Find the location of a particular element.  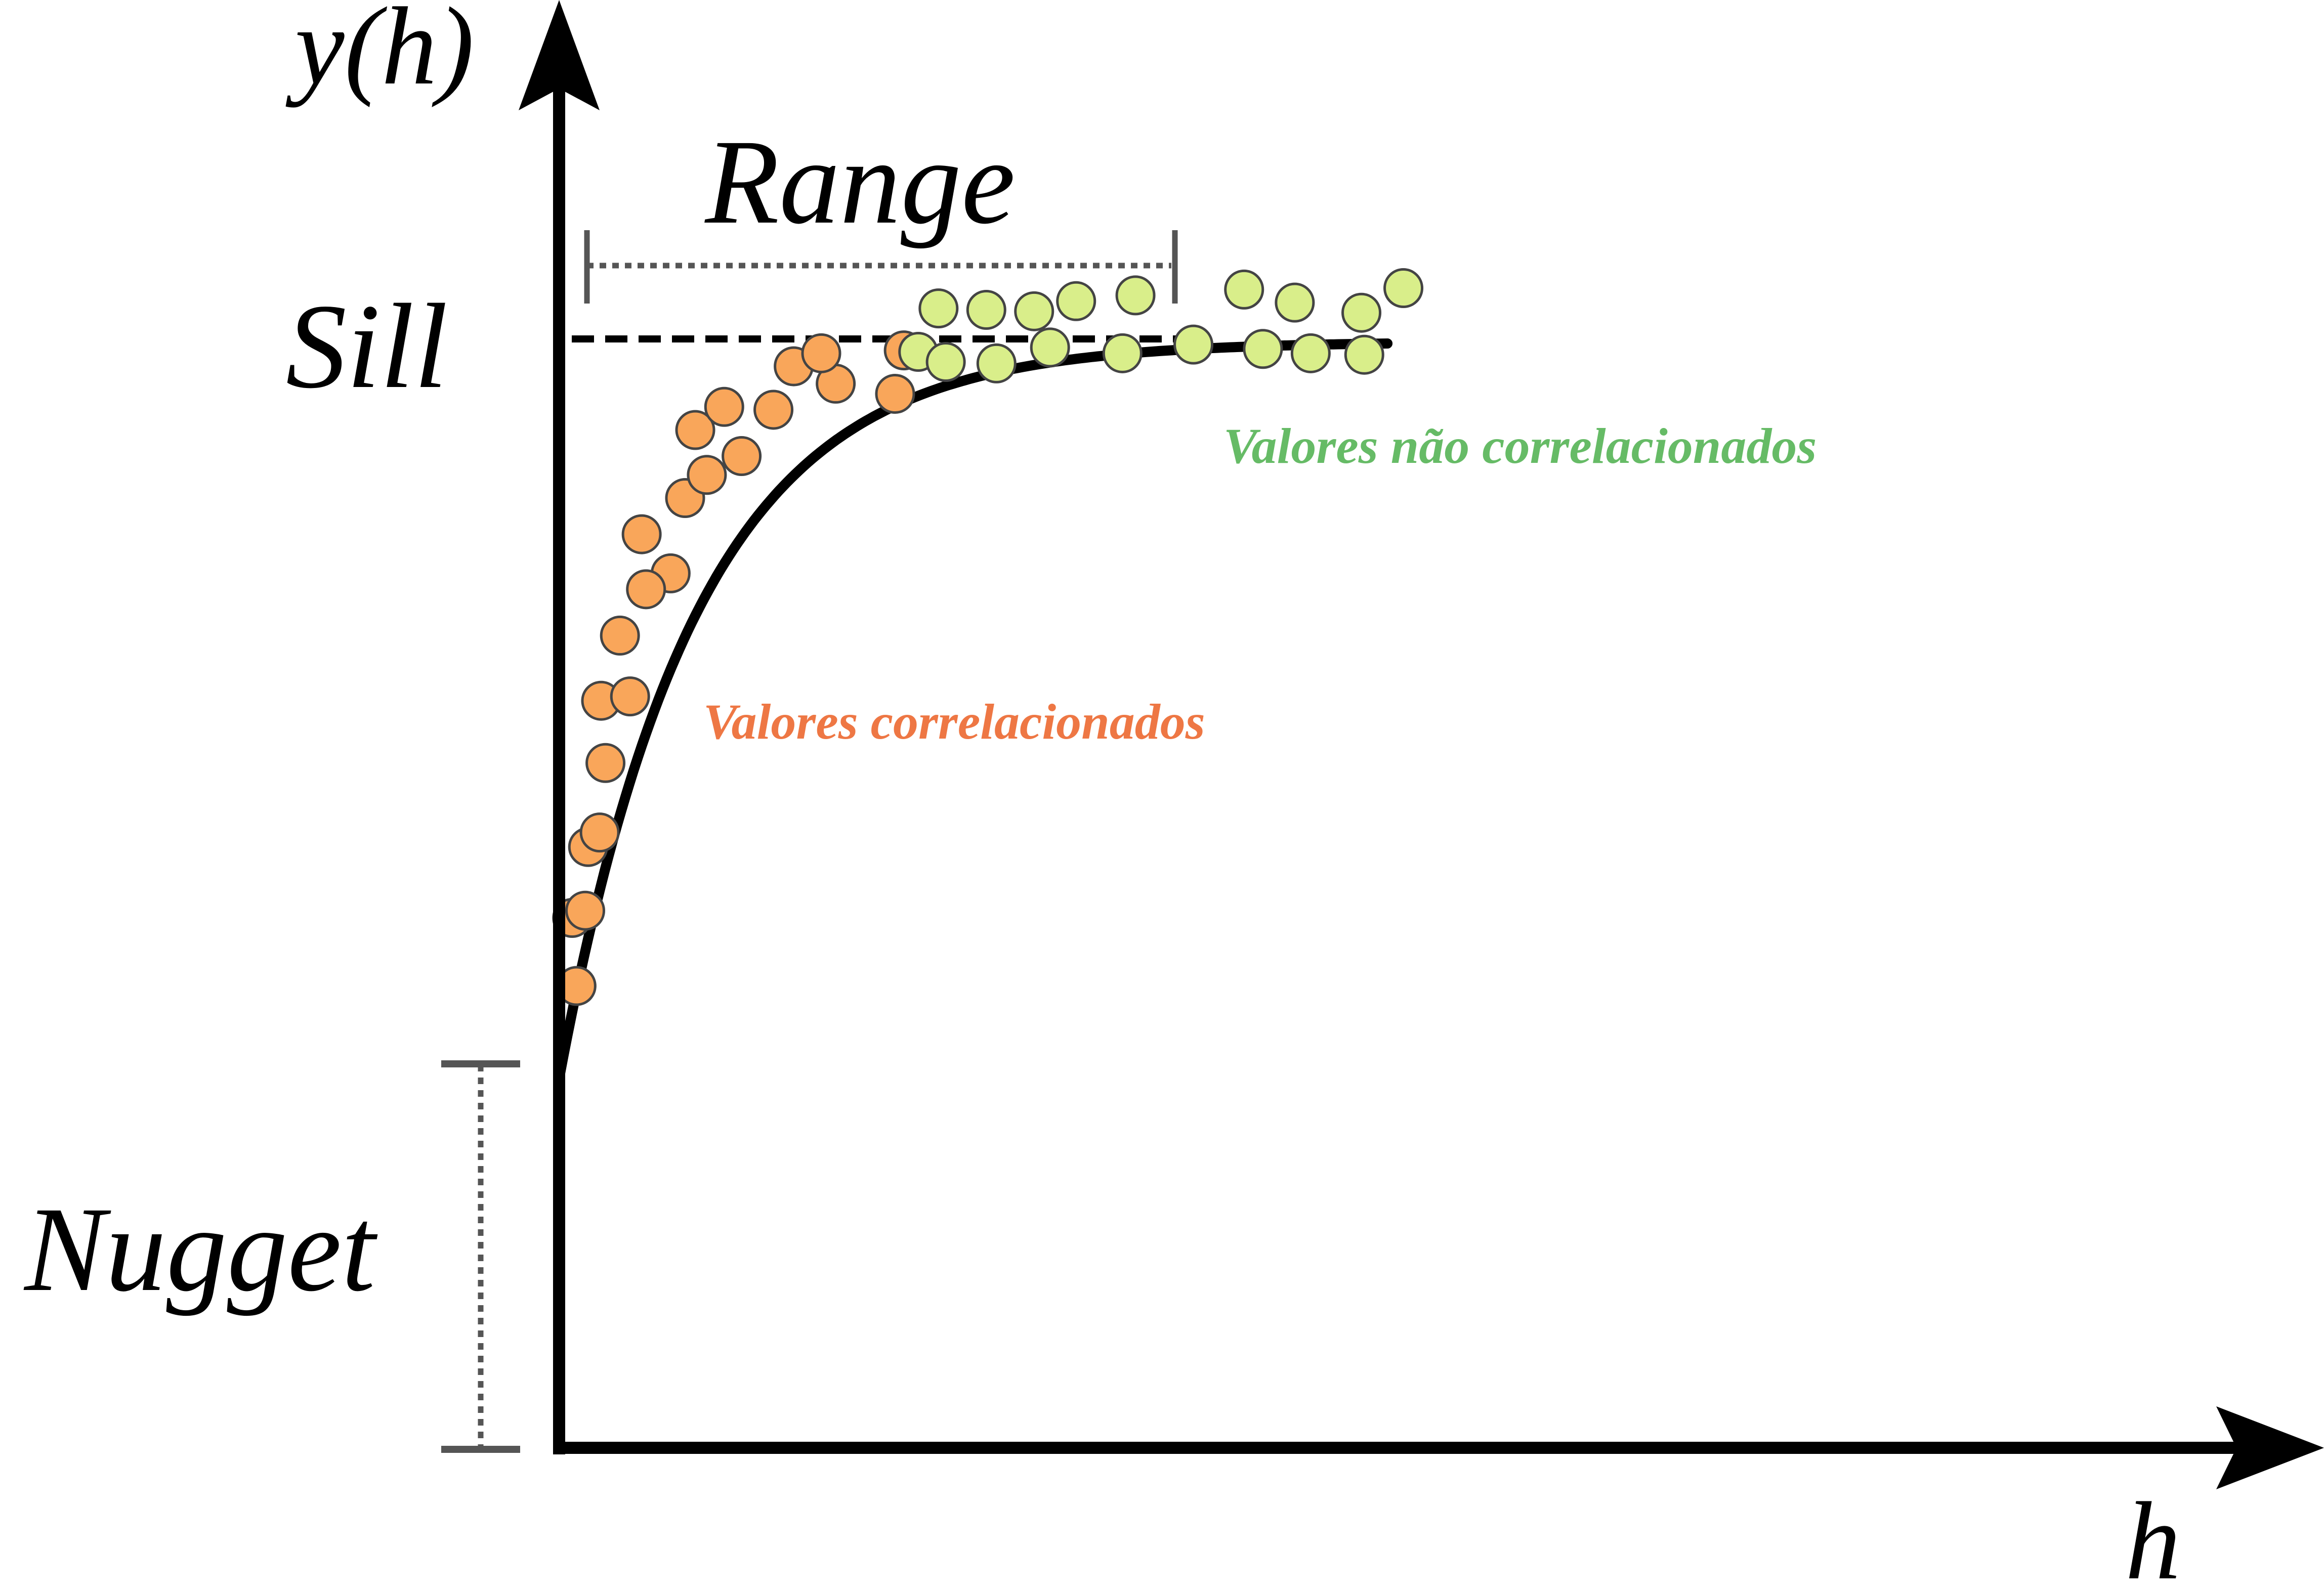

x-axis-arrowhead is located at coordinates (2270, 1448).